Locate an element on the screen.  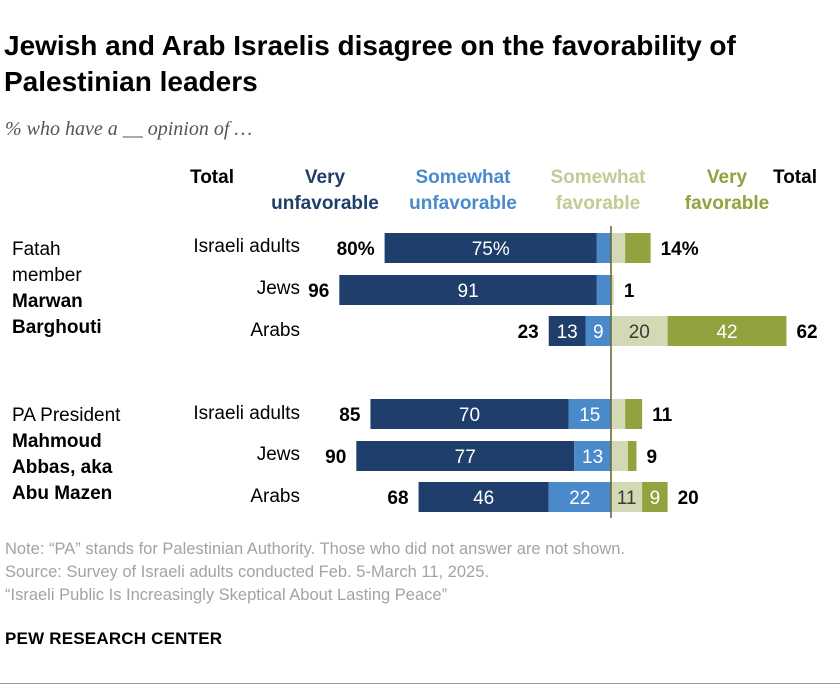
total-unfavorable: 90 is located at coordinates (335, 457).